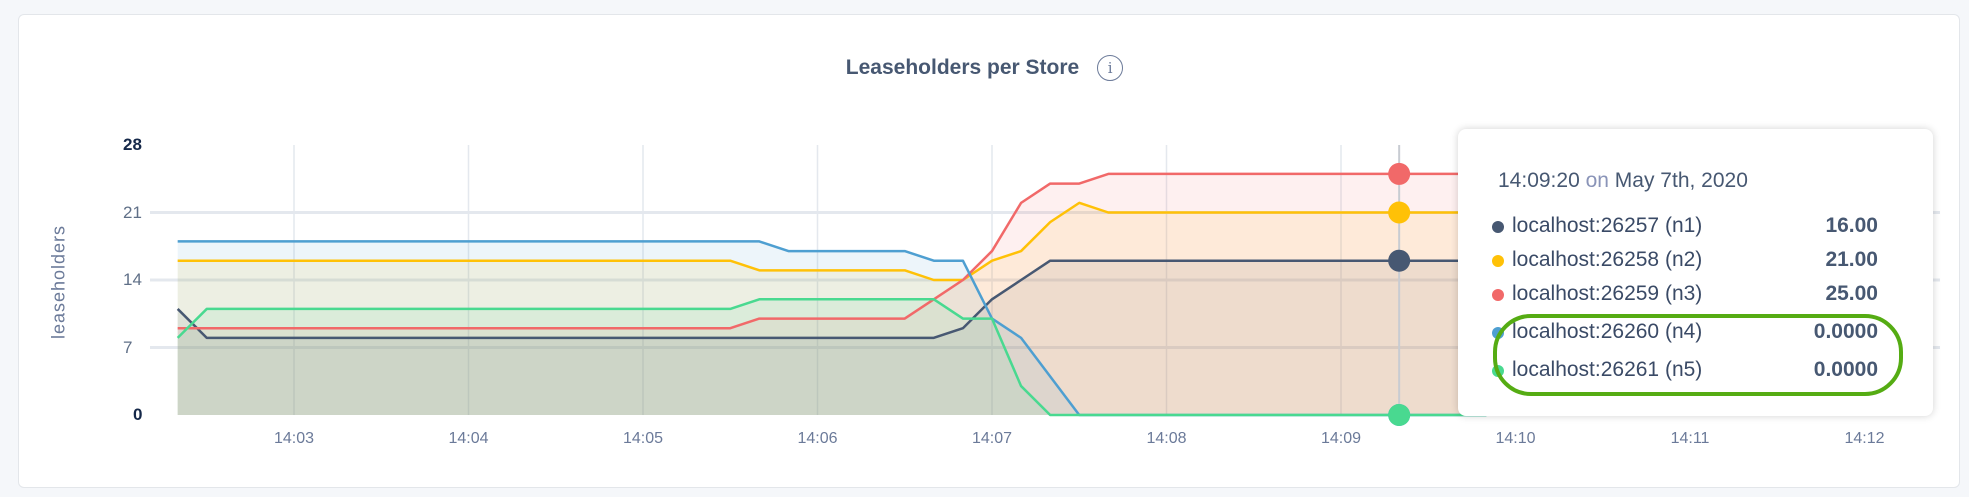 This screenshot has height=497, width=1969. Describe the element at coordinates (1851, 225) in the screenshot. I see `tooltip-series-value: 16.00` at that location.